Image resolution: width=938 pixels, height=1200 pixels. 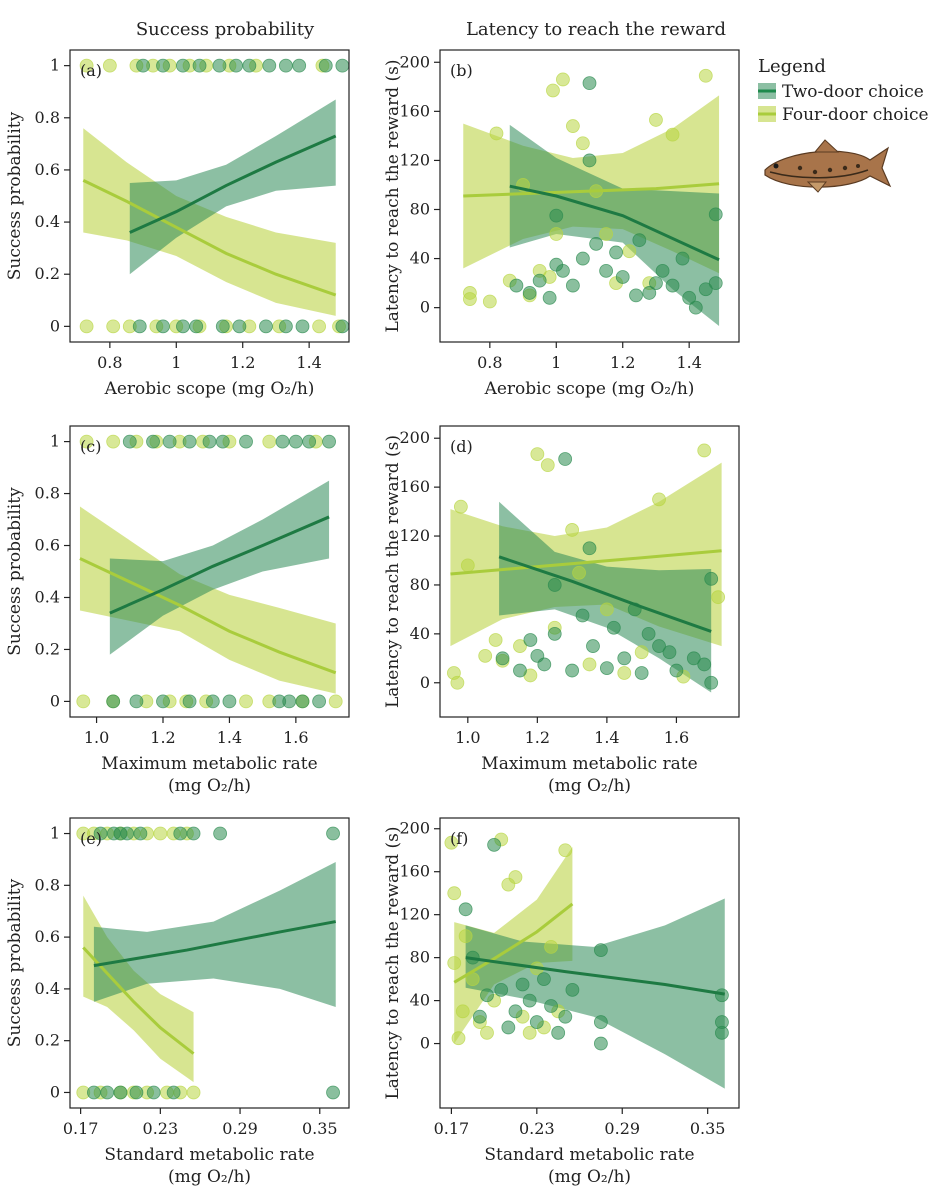 I want to click on x-tick-label-c-1: 1.2, so click(x=162, y=737).